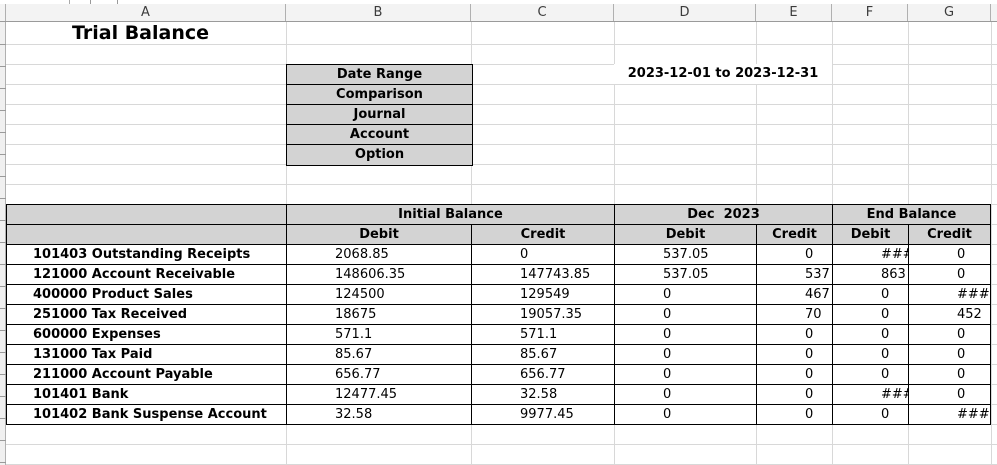 Image resolution: width=997 pixels, height=465 pixels. Describe the element at coordinates (542, 12) in the screenshot. I see `column-header-c: C` at that location.